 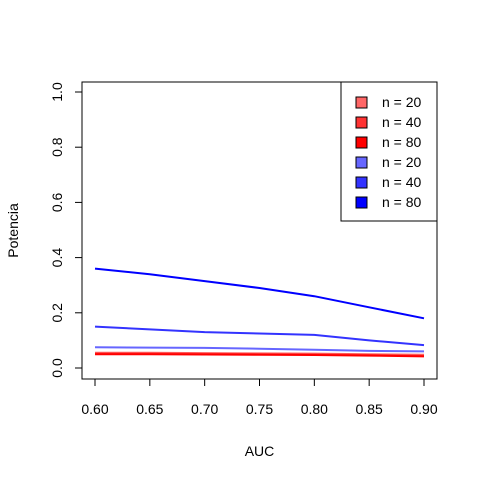 What do you see at coordinates (57, 147) in the screenshot?
I see `y-tick-label: 0.8` at bounding box center [57, 147].